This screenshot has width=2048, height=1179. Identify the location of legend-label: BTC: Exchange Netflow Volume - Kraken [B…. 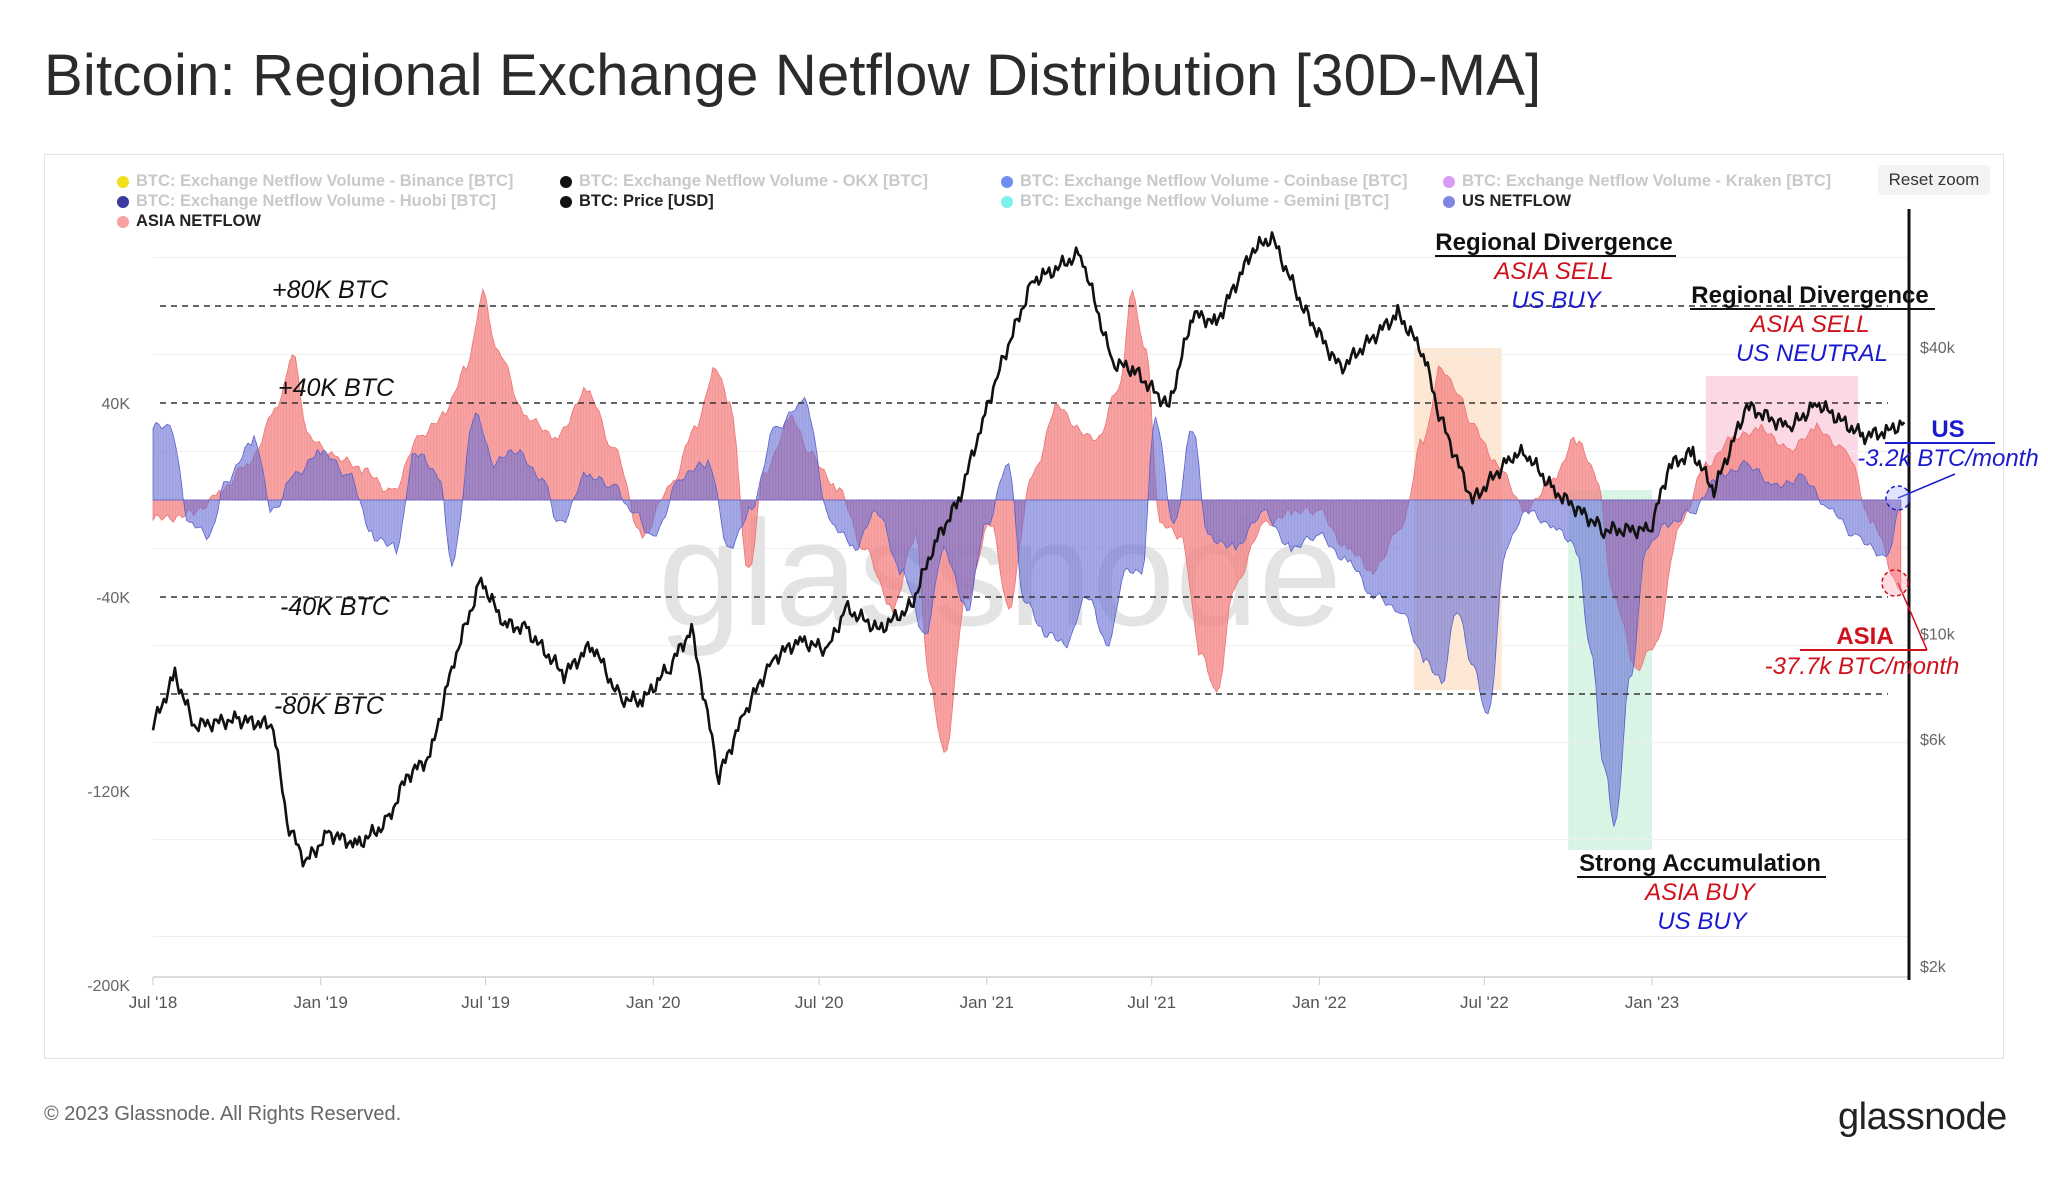
(1647, 181).